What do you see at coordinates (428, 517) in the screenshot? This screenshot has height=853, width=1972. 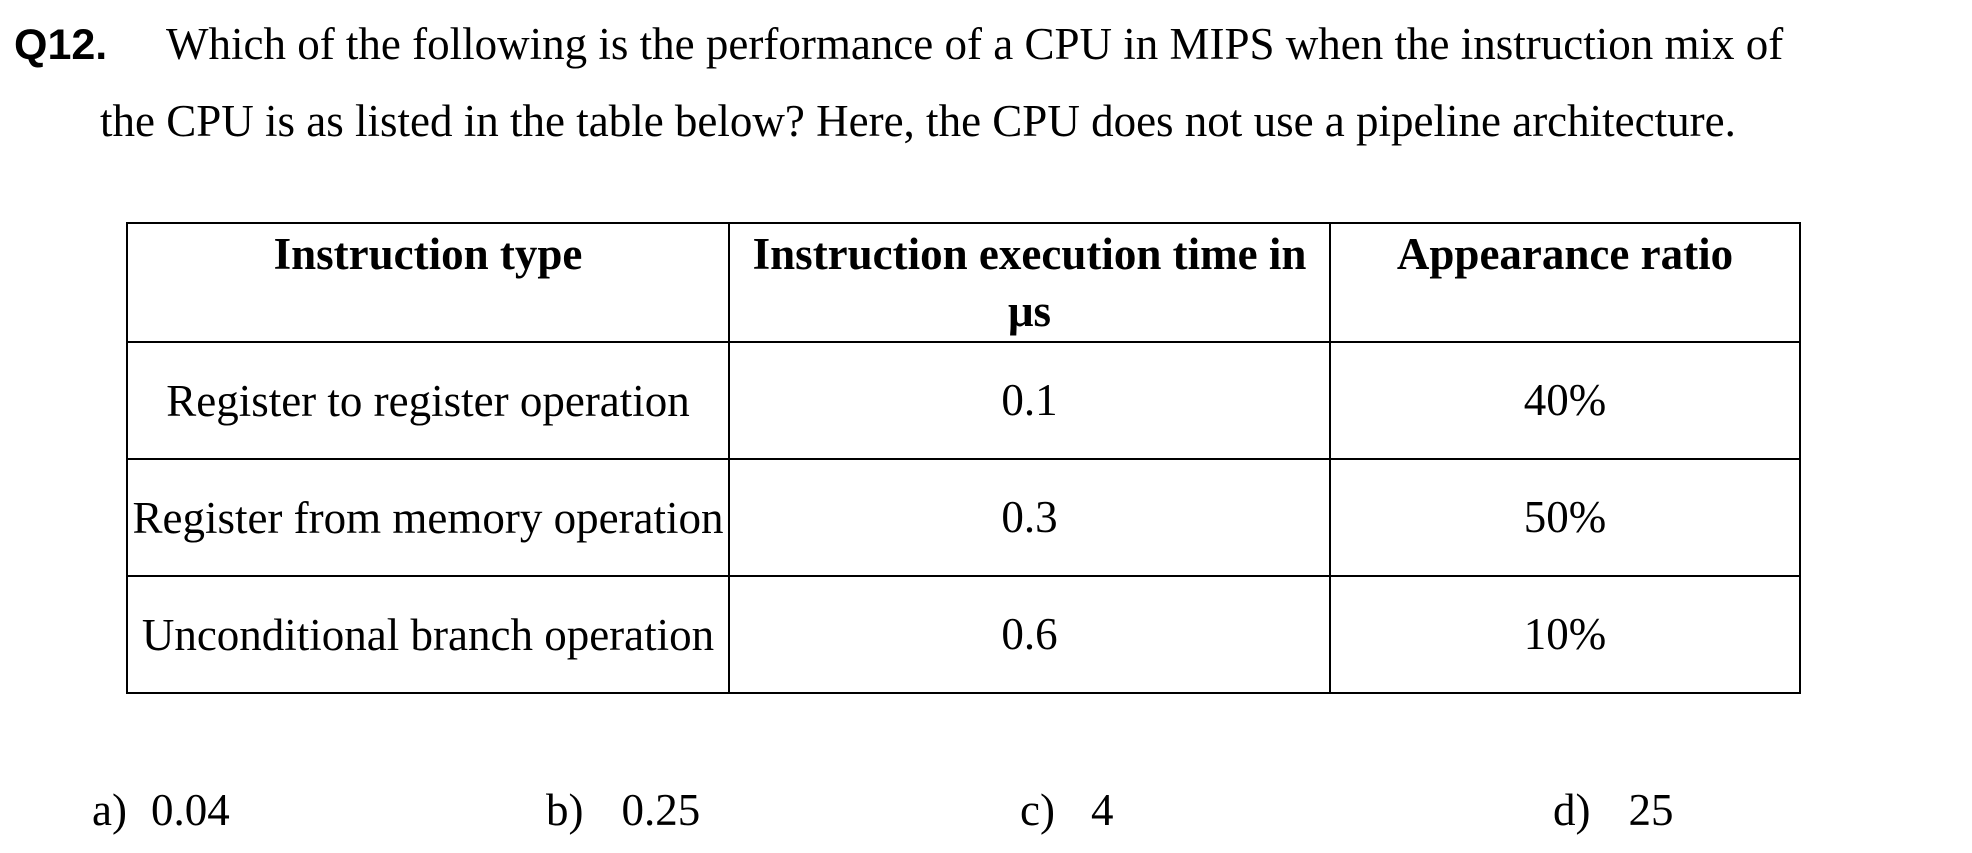 I see `instruction-type-cell: Register from memory operation` at bounding box center [428, 517].